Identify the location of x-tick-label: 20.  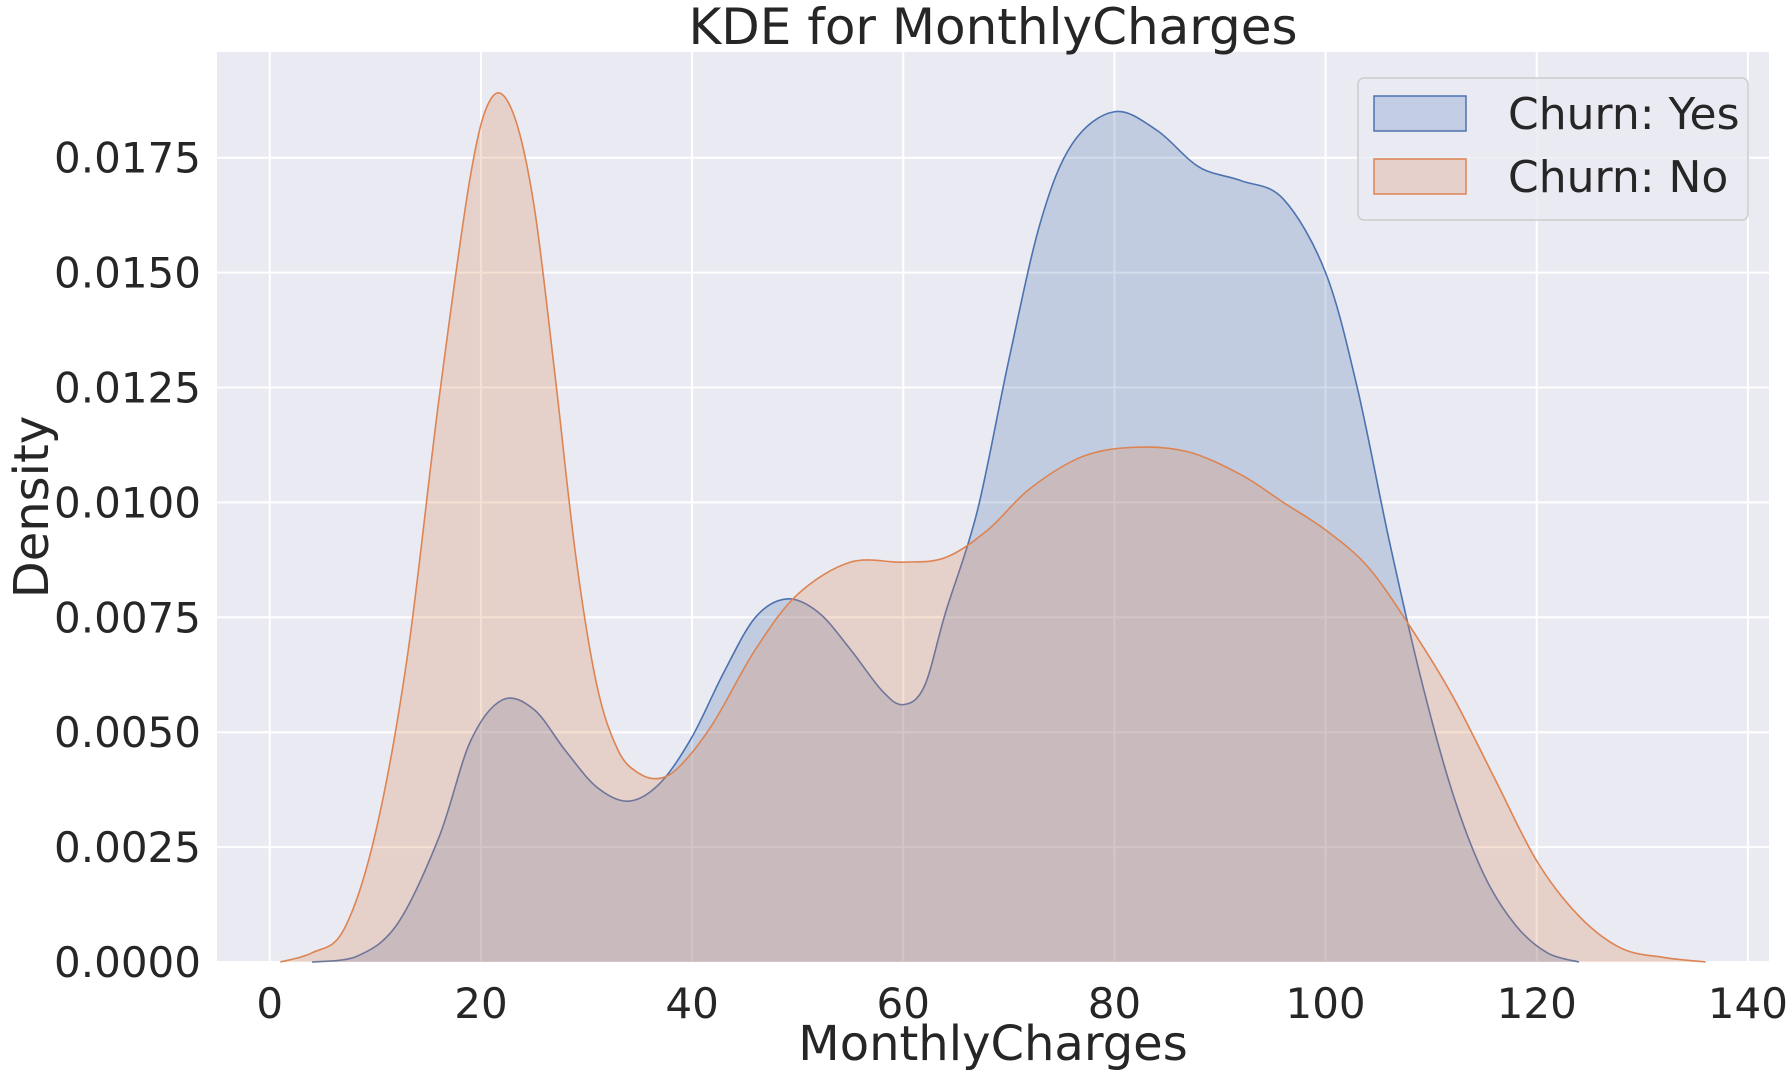
(480, 1003).